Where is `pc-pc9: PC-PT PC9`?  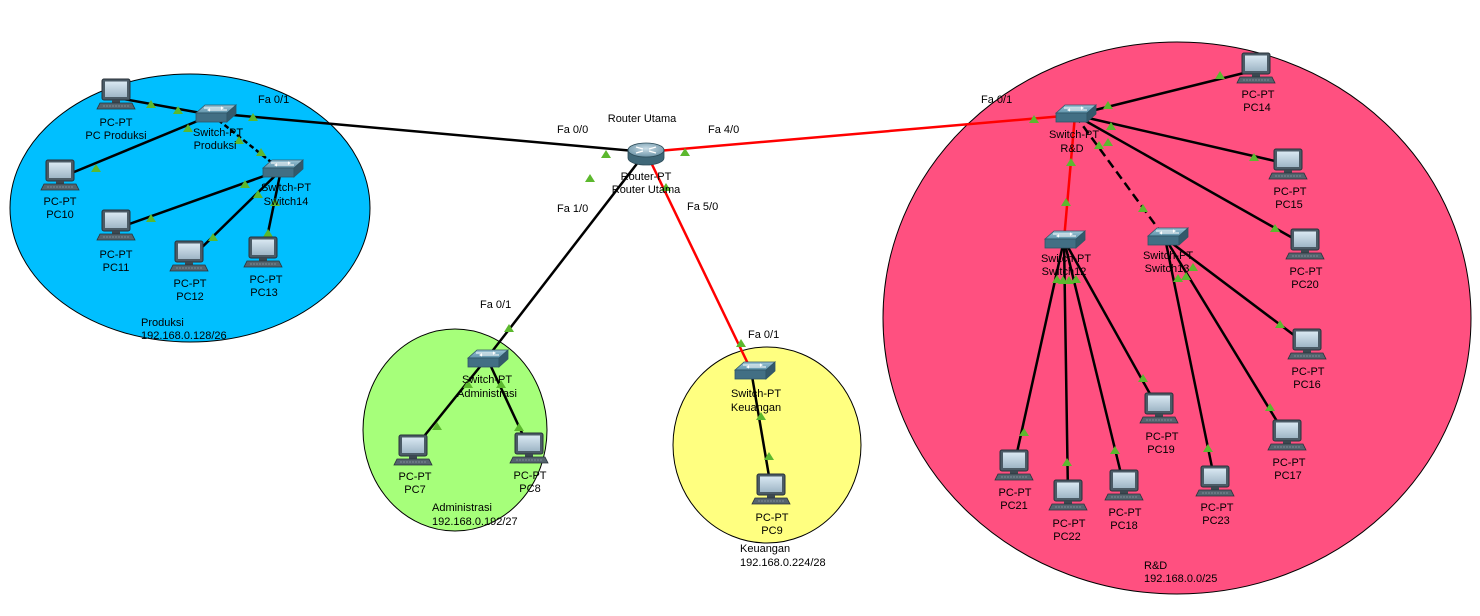
pc-pc9: PC-PT PC9 is located at coordinates (771, 505).